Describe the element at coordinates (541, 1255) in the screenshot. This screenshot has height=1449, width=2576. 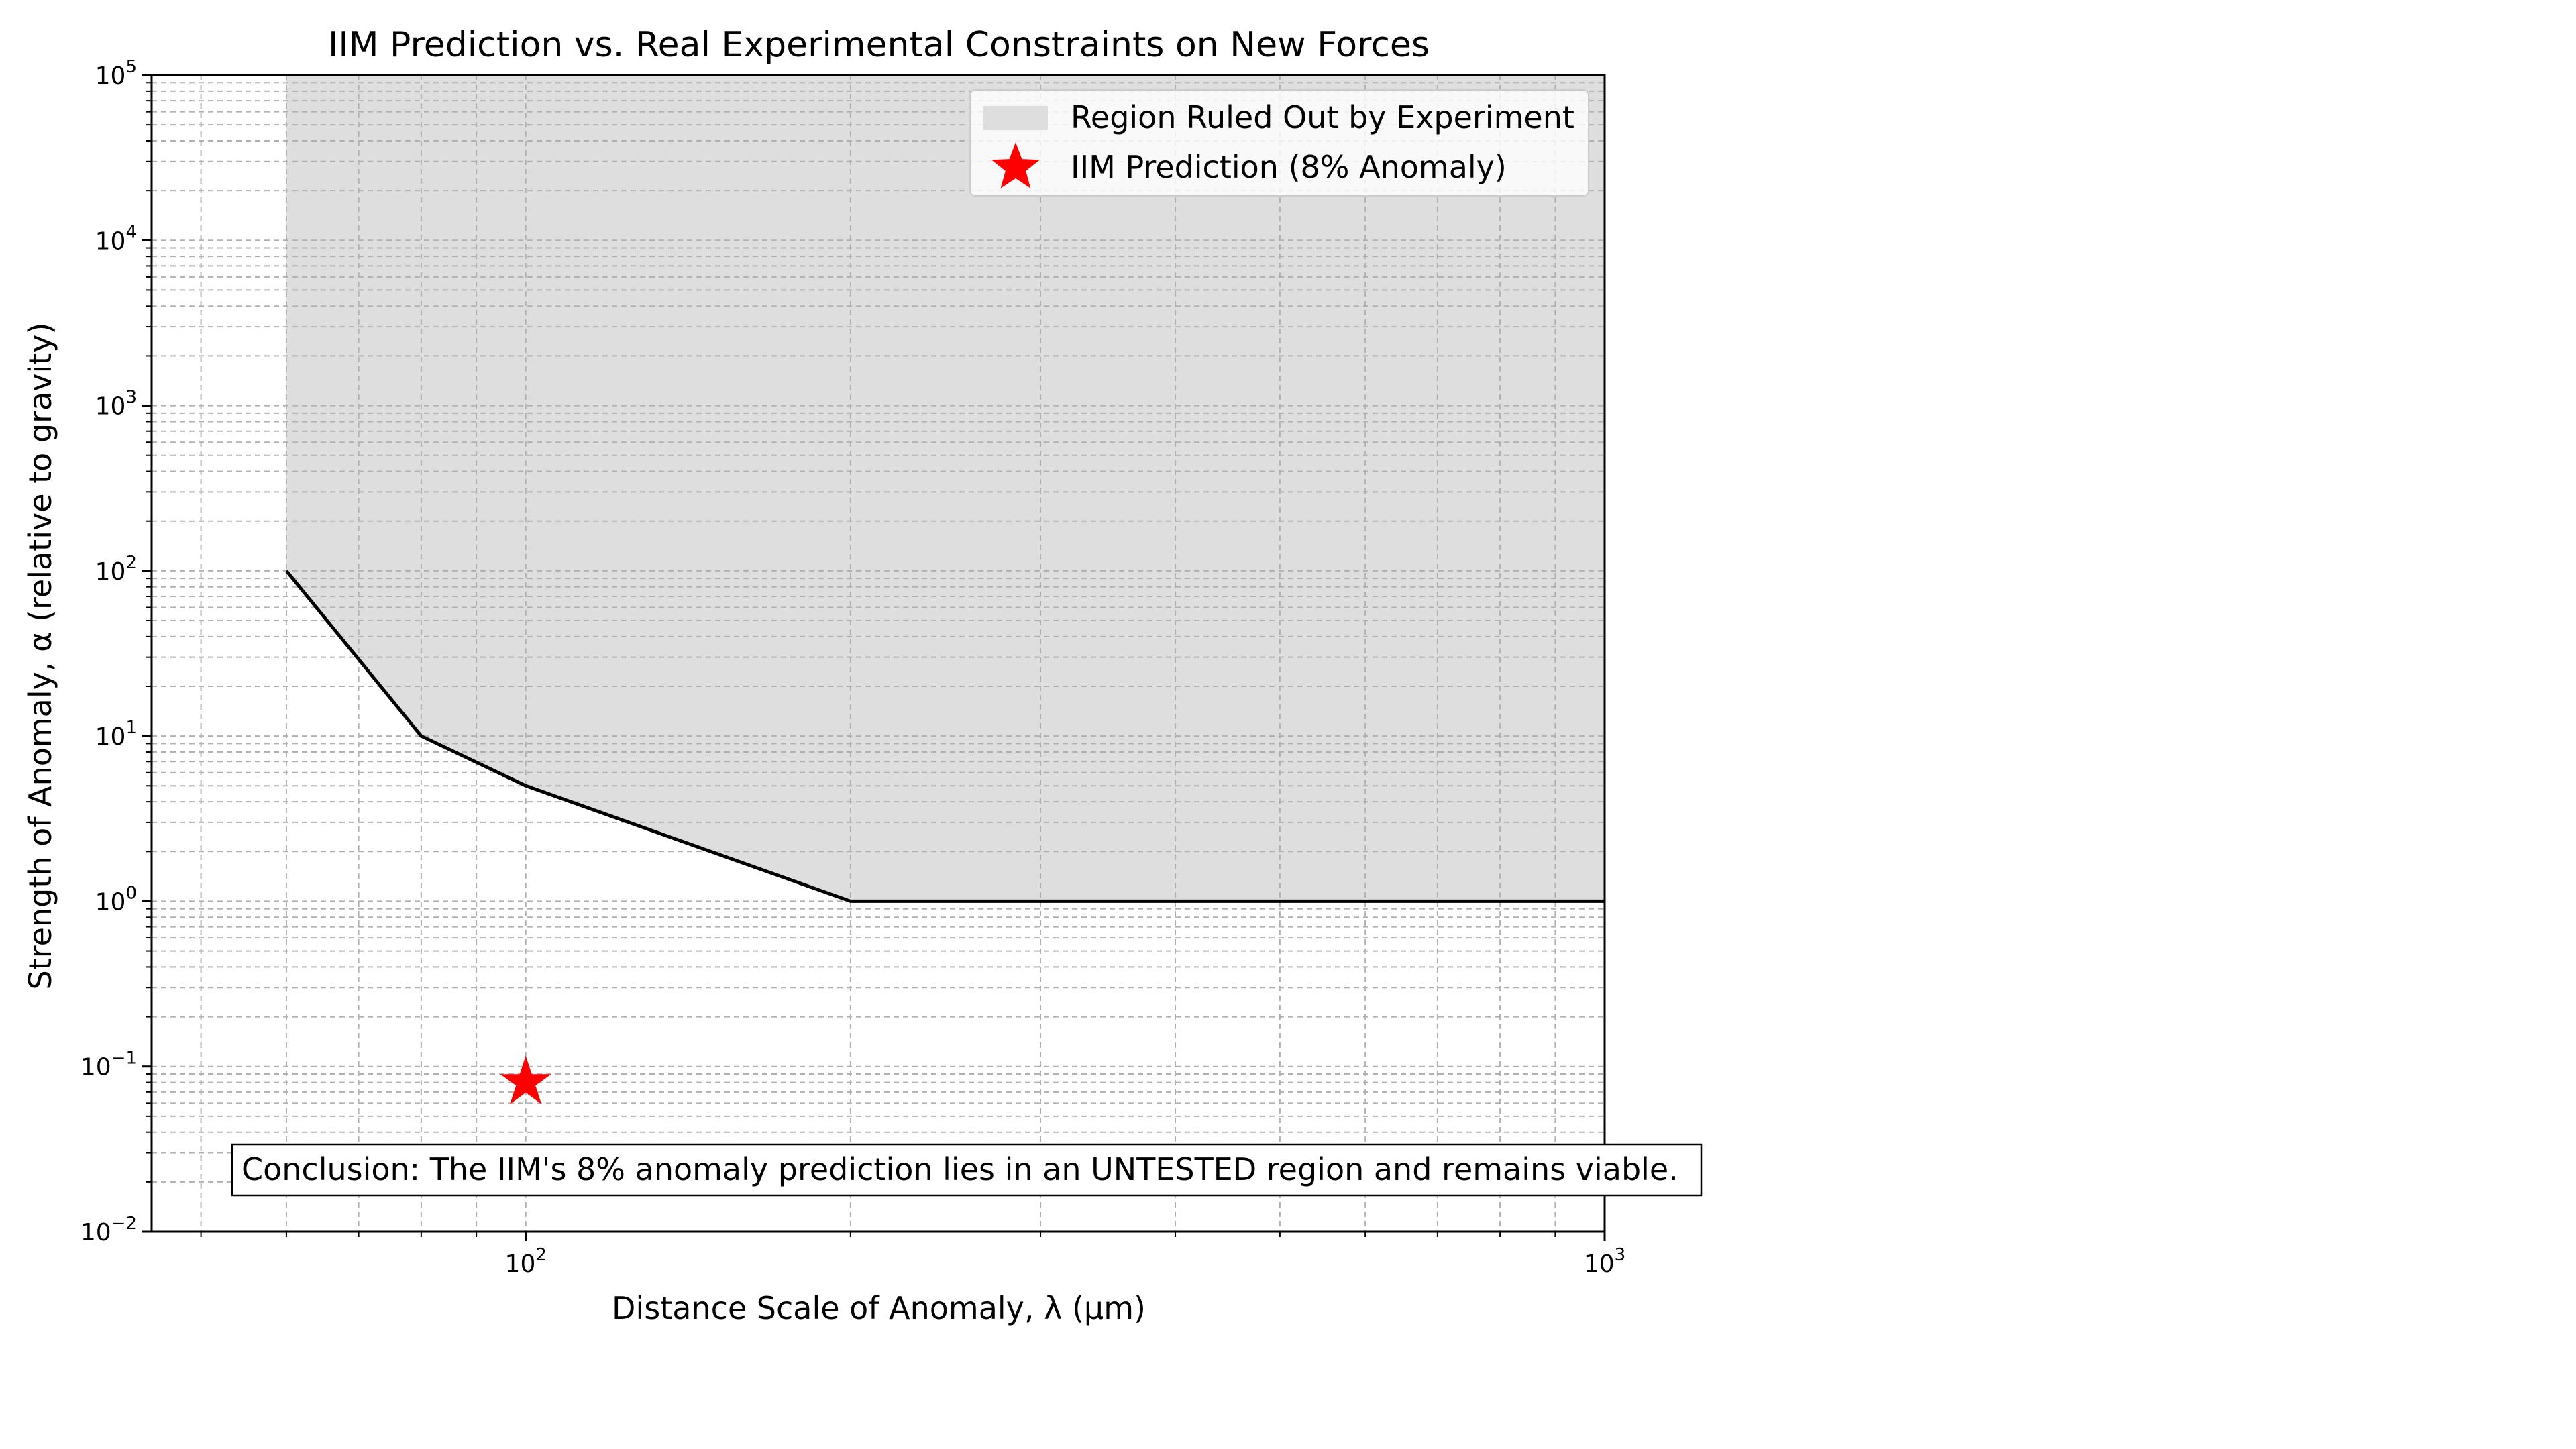
I see `x-tick-exponent: 2` at that location.